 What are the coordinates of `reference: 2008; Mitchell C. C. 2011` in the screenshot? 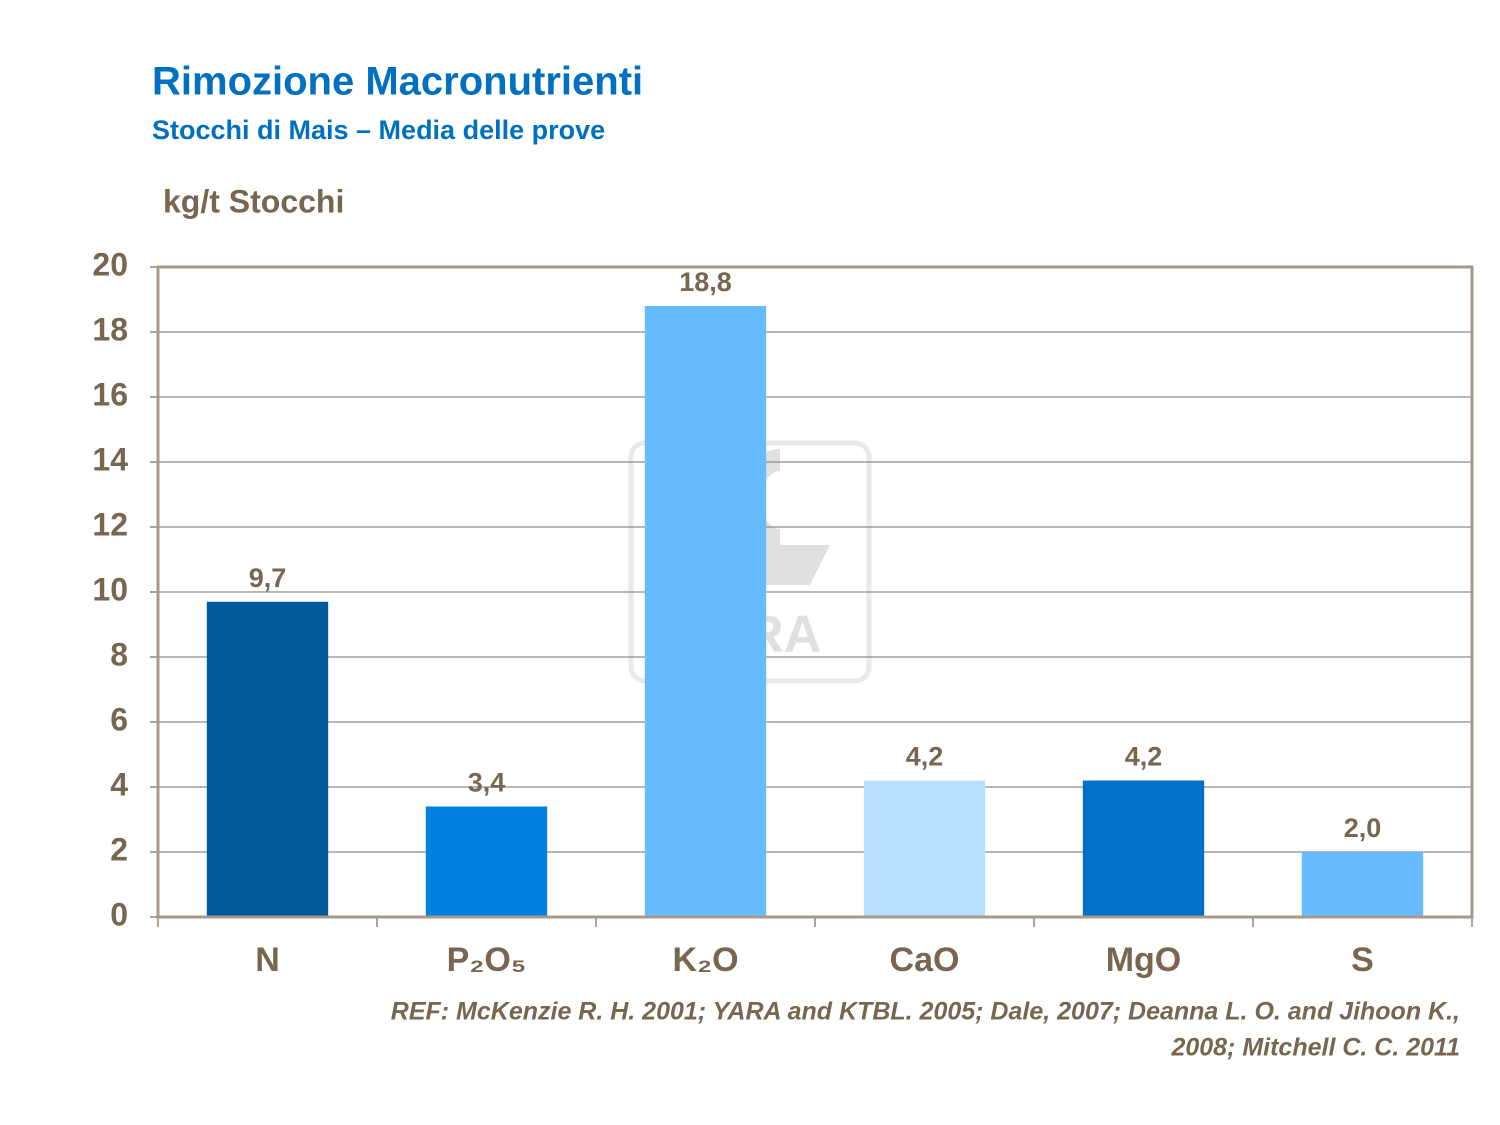 It's located at (1315, 1048).